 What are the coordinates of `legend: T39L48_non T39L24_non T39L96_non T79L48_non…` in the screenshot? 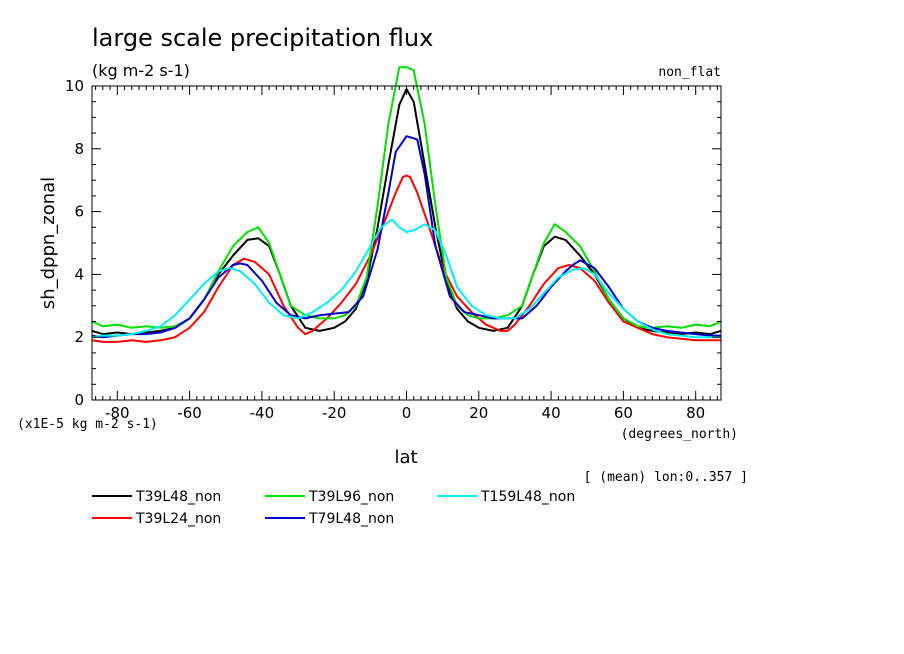 It's located at (333, 508).